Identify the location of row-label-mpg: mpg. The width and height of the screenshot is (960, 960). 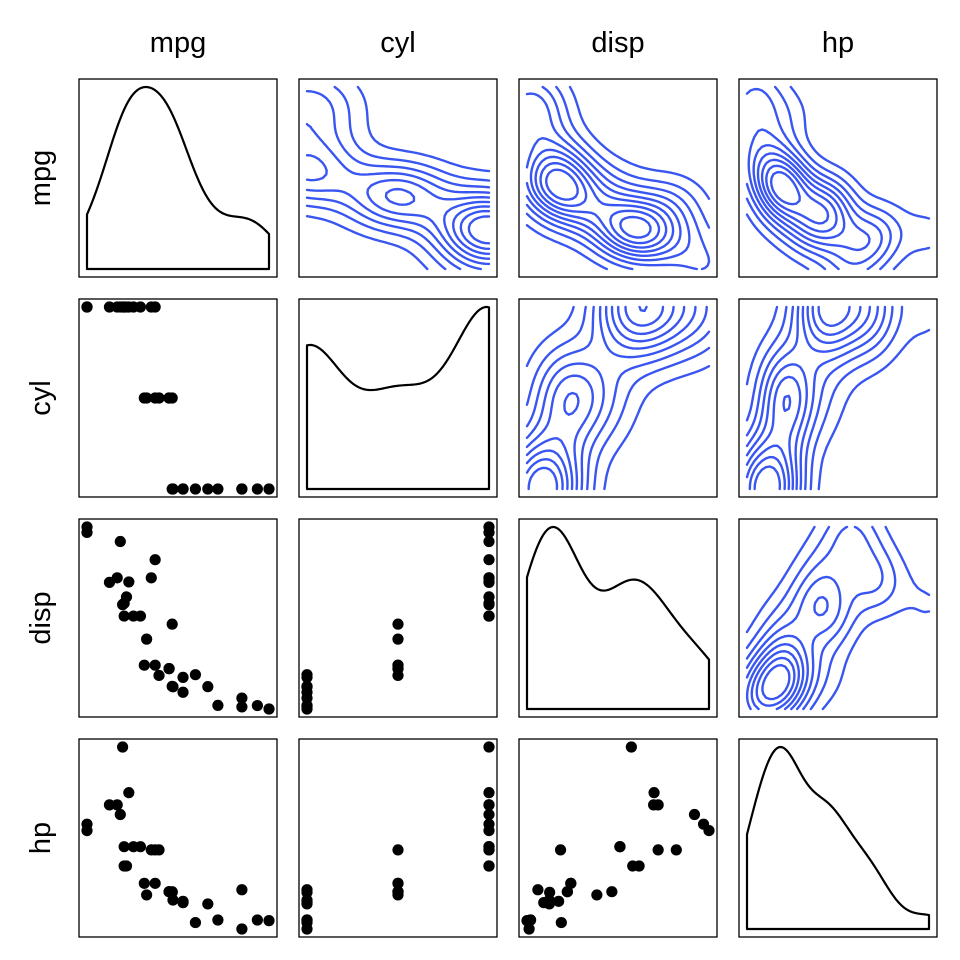
(41, 178).